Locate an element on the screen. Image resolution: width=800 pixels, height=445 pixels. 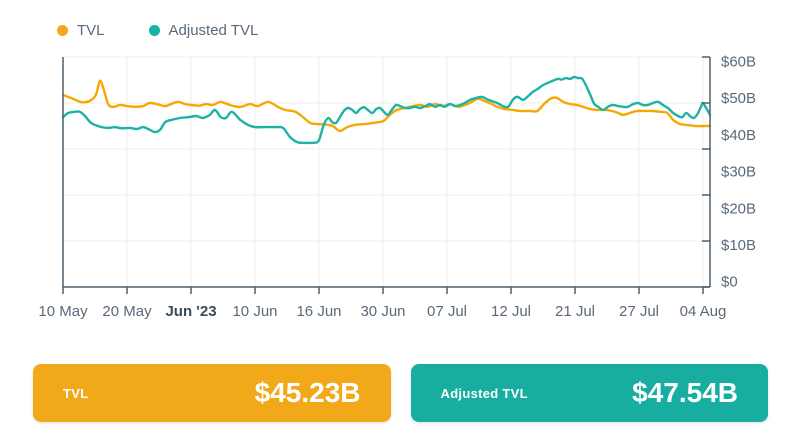
legend-item-tvl: TVL is located at coordinates (81, 30).